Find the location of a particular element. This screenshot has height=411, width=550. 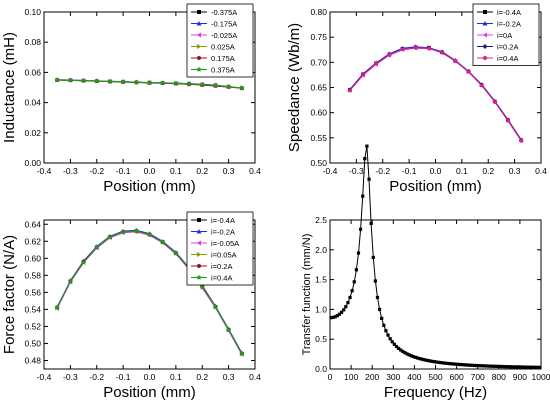

y-tick-label: 0.80 is located at coordinates (318, 12).